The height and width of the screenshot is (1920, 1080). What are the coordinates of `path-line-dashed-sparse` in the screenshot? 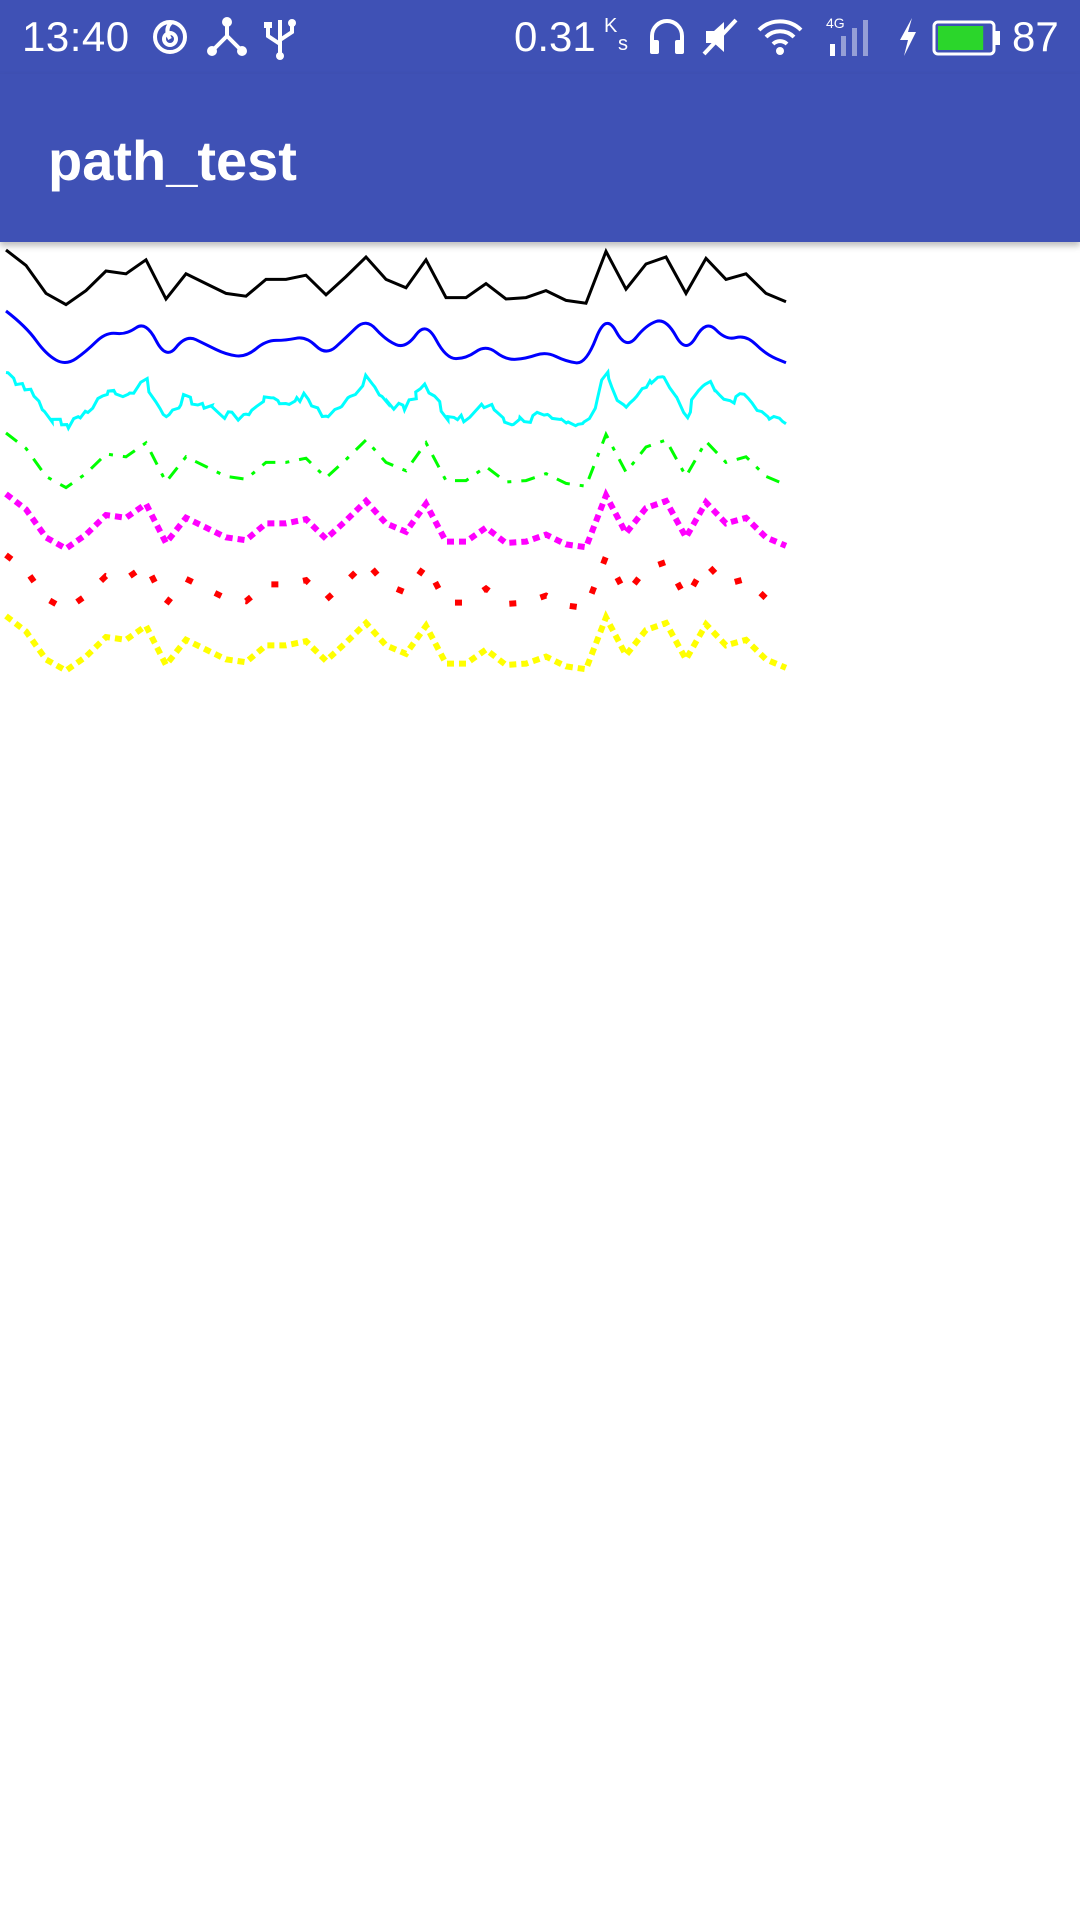 It's located at (396, 581).